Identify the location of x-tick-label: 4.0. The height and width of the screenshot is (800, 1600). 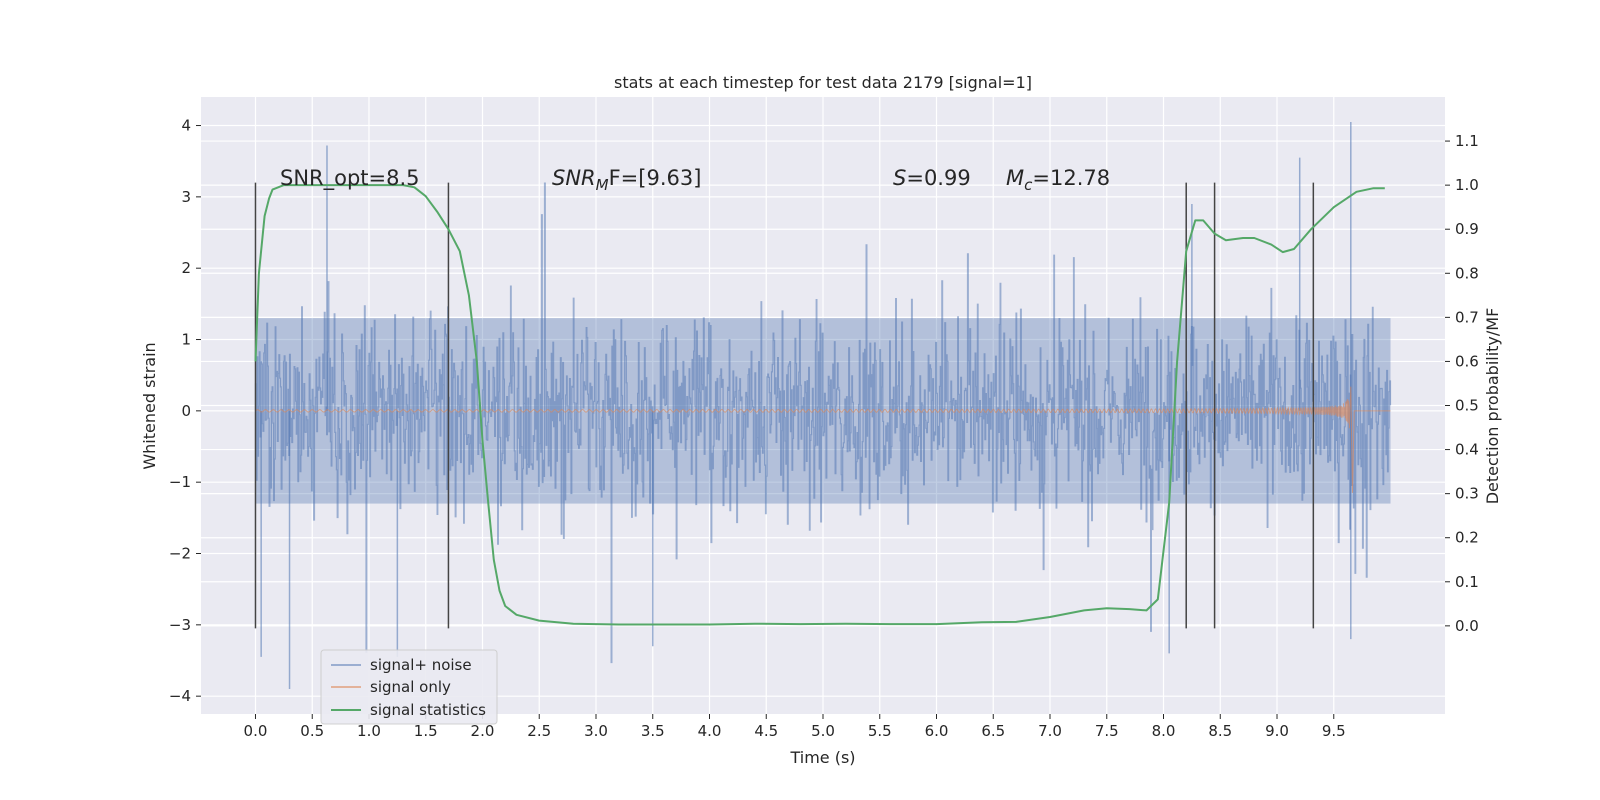
(710, 731).